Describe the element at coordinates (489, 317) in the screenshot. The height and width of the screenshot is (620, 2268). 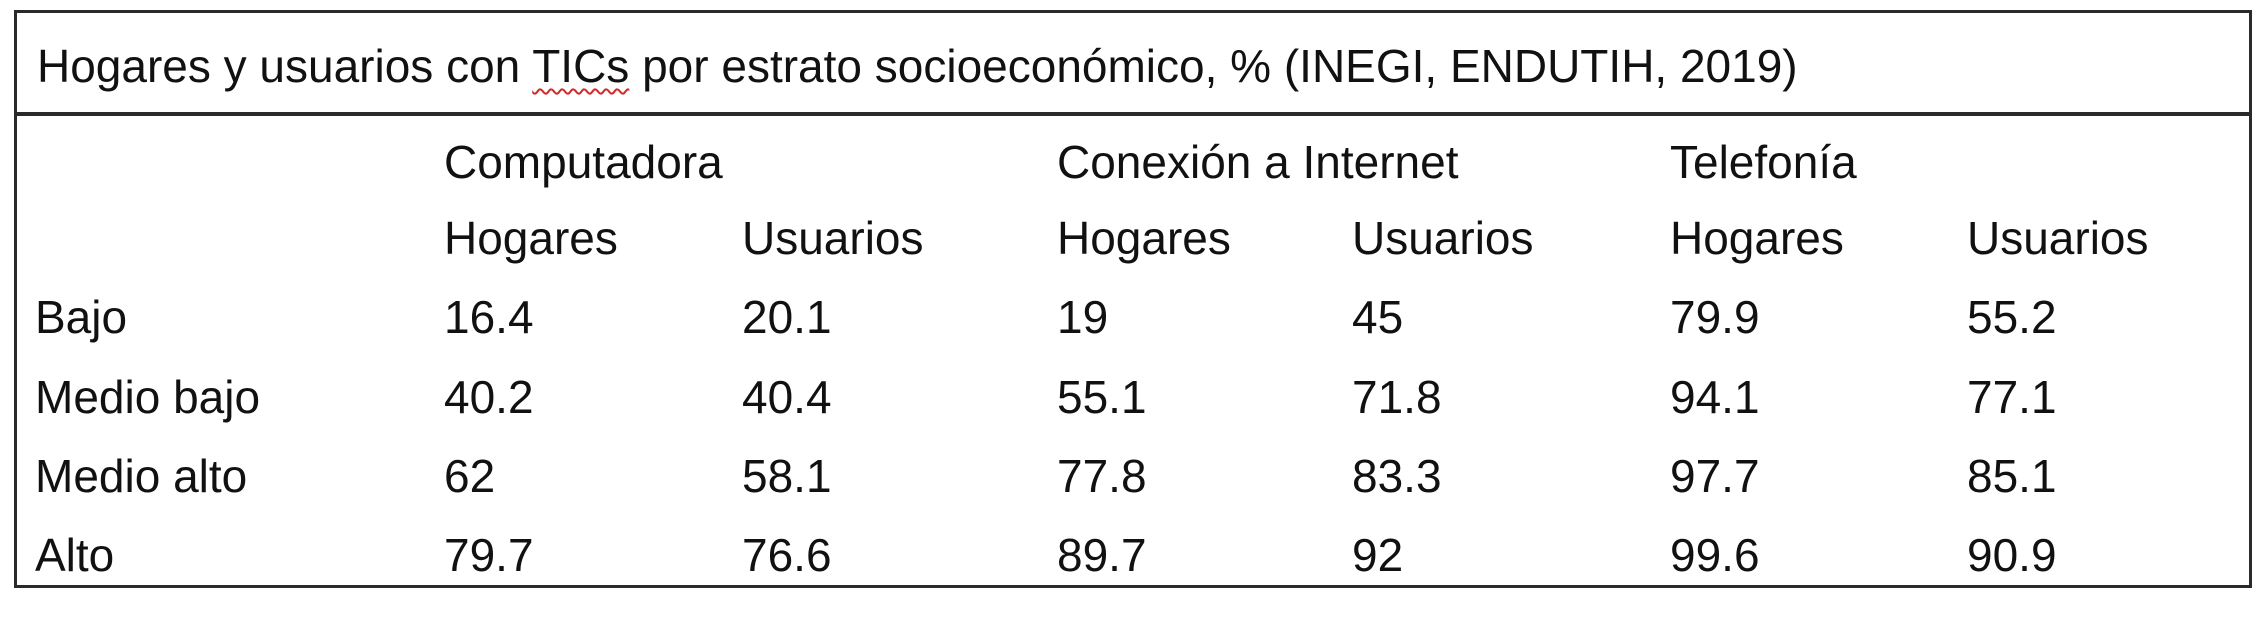
I see `table-cell: 16.4` at that location.